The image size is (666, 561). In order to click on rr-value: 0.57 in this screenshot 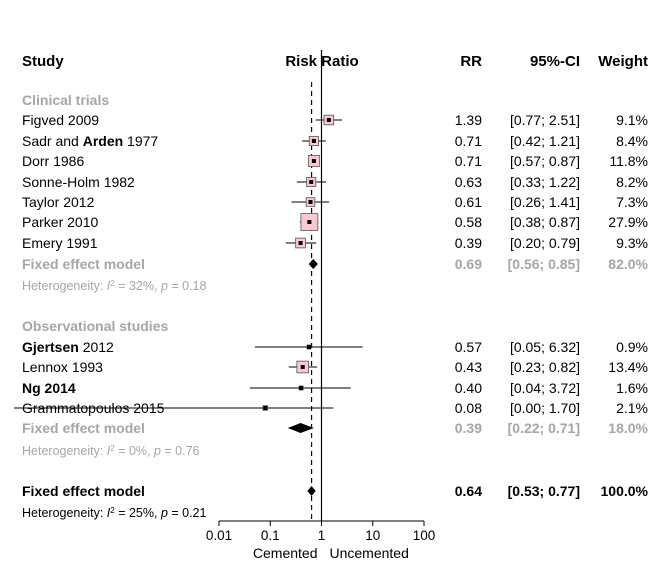, I will do `click(468, 347)`.